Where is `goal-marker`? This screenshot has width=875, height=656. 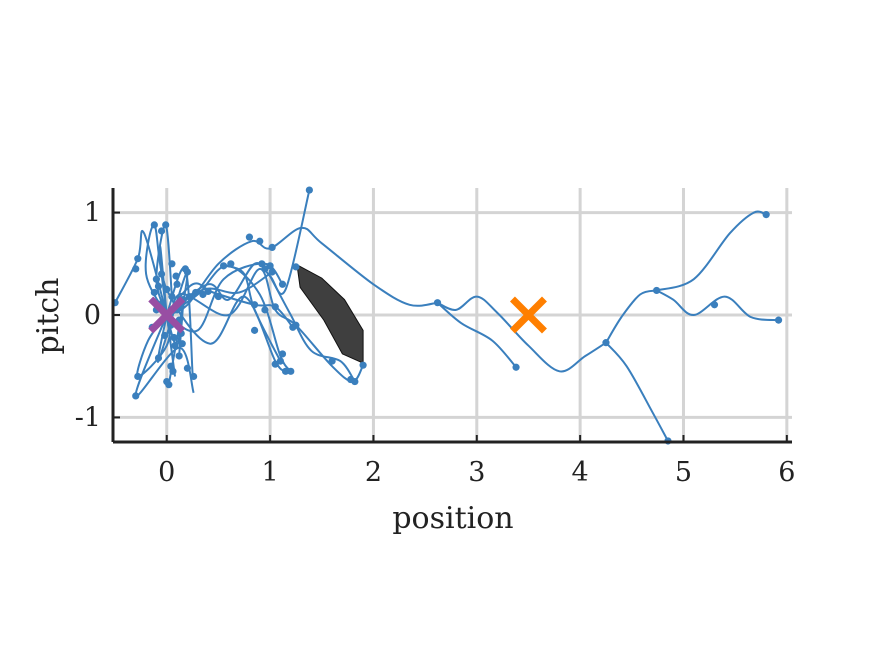
goal-marker is located at coordinates (528, 315).